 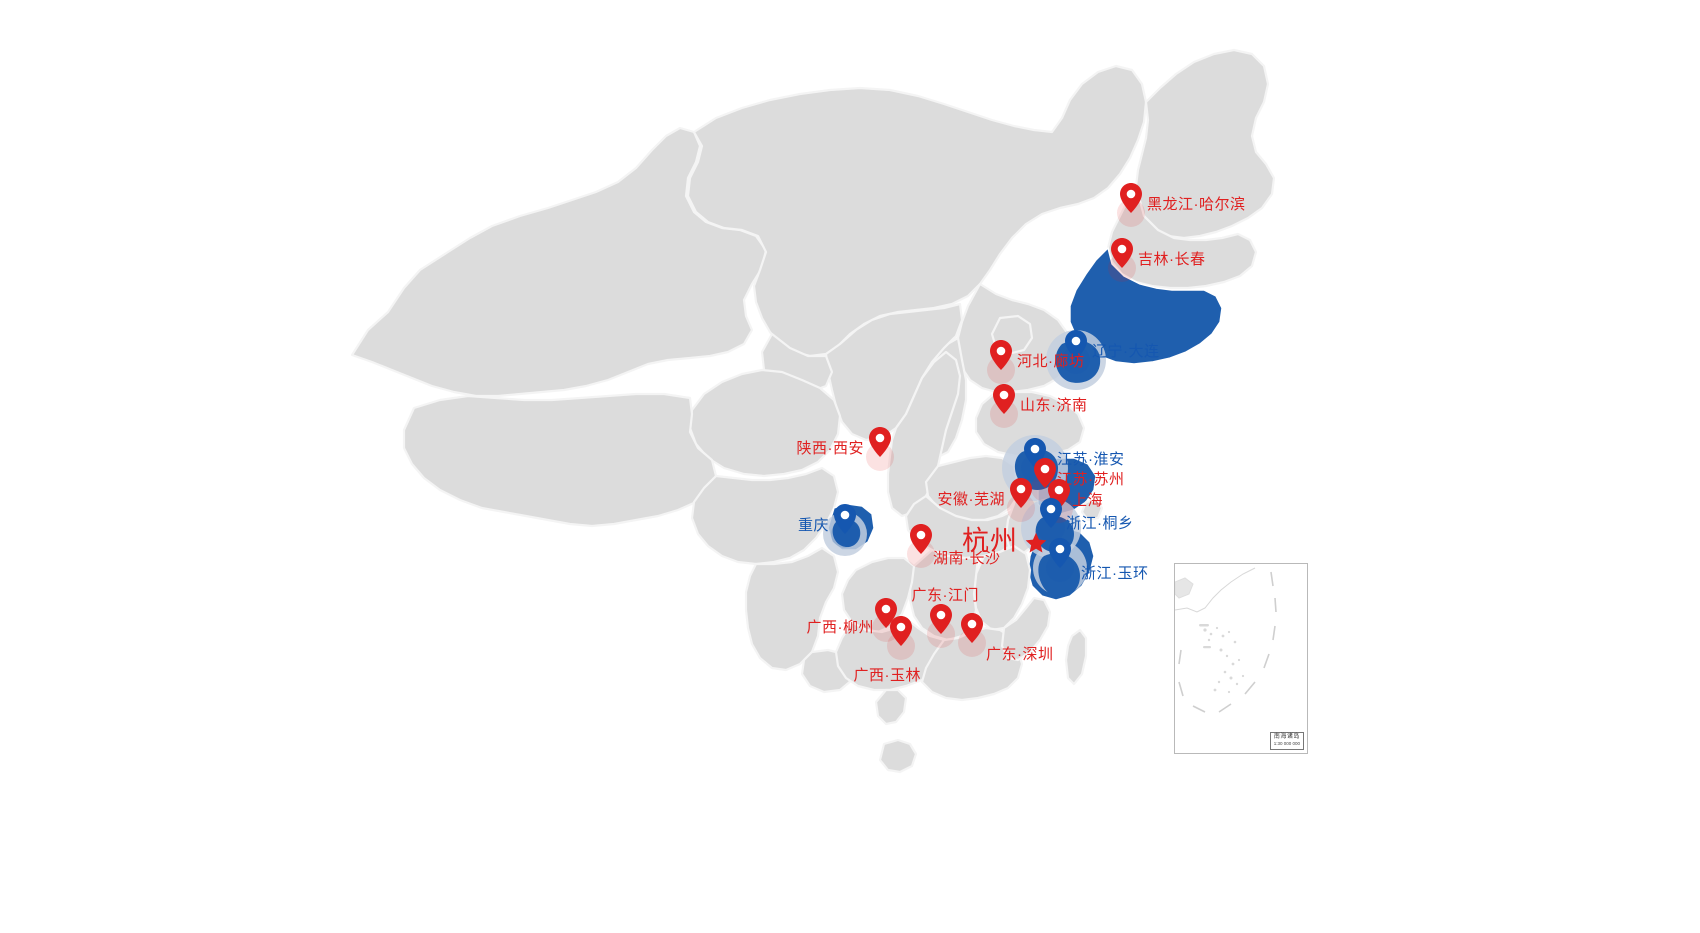 I want to click on marker-label: 安徽·芜湖, so click(x=971, y=499).